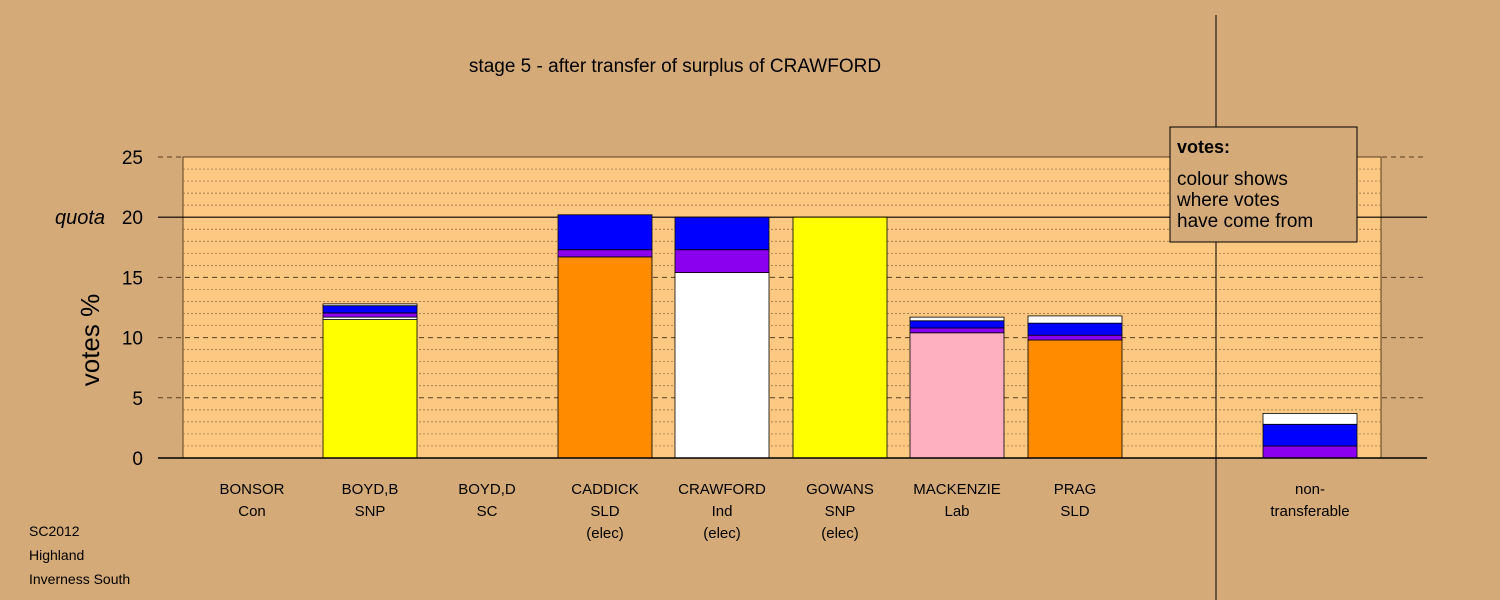 This screenshot has height=600, width=1500. Describe the element at coordinates (956, 511) in the screenshot. I see `category-label: Lab` at that location.